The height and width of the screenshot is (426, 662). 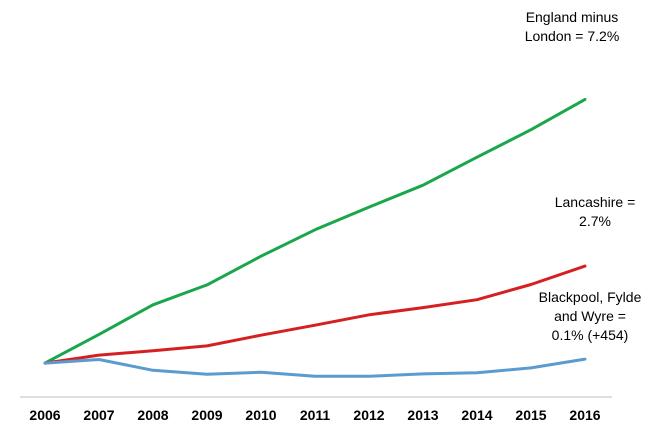 I want to click on series-label-blackpool-fylde-wyre: 0.1% (+454), so click(x=590, y=335).